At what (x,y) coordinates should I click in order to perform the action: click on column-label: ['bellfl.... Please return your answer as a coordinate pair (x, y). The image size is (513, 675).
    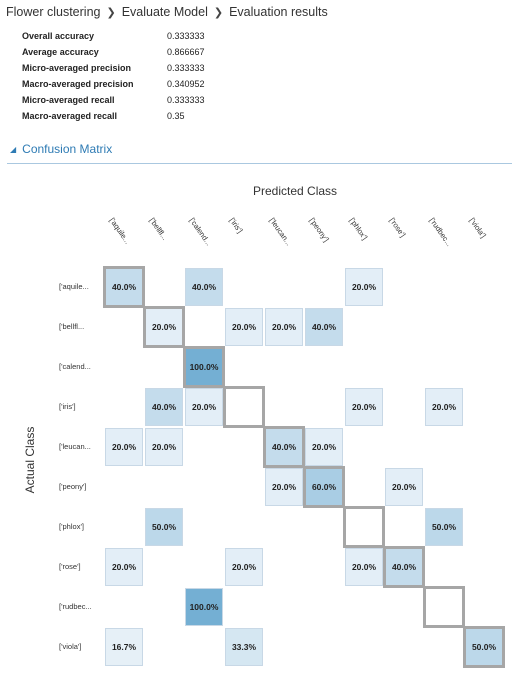
    Looking at the image, I should click on (158, 229).